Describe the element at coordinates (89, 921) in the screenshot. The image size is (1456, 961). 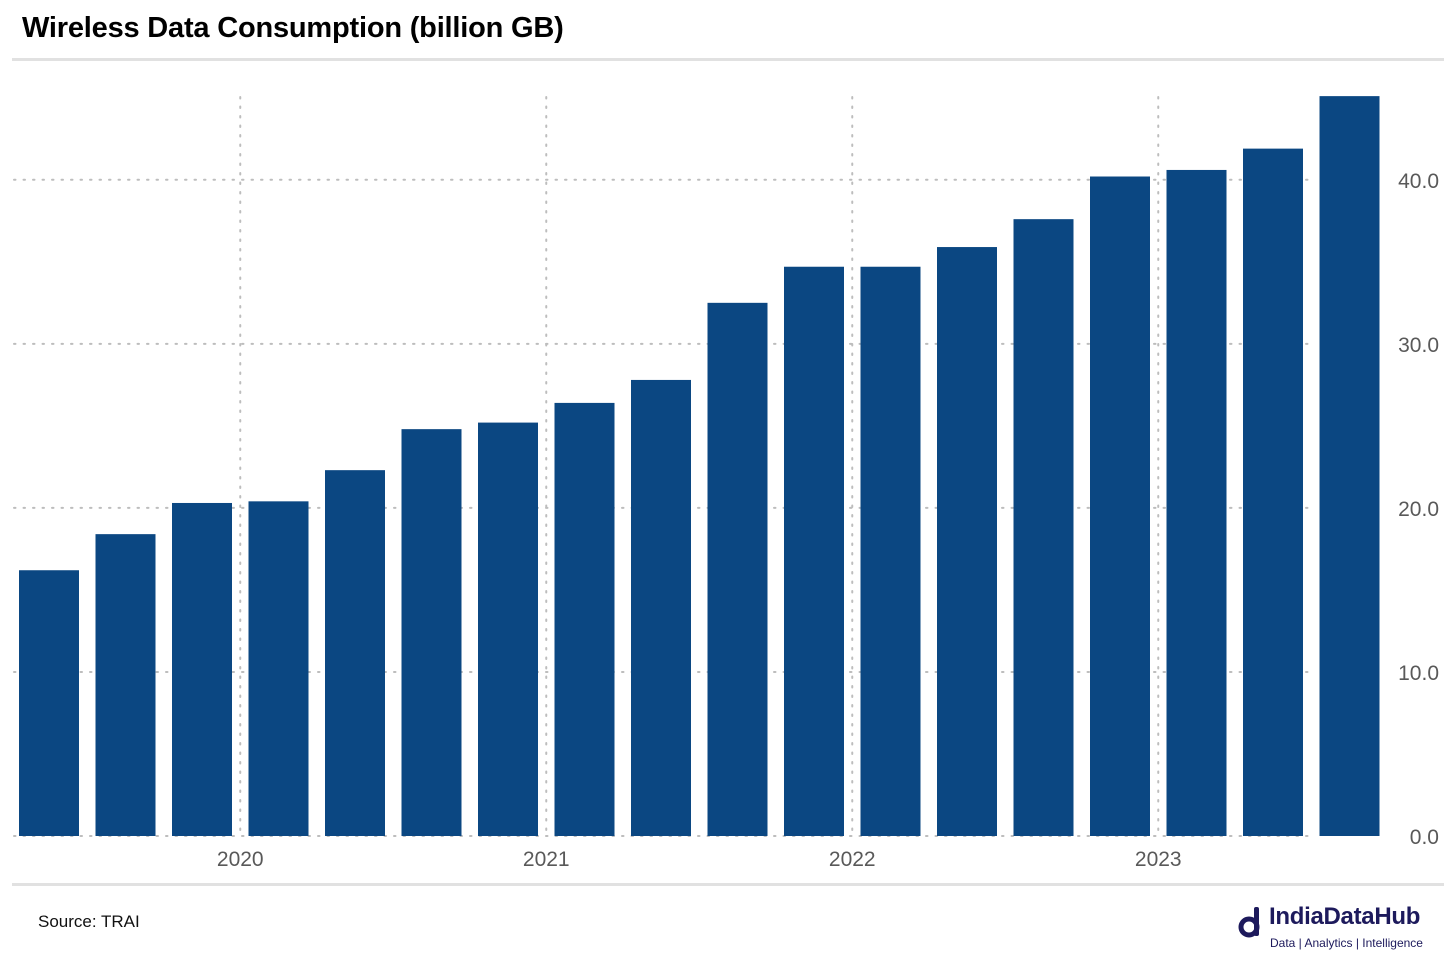
I see `source-note: Source: TRAI` at that location.